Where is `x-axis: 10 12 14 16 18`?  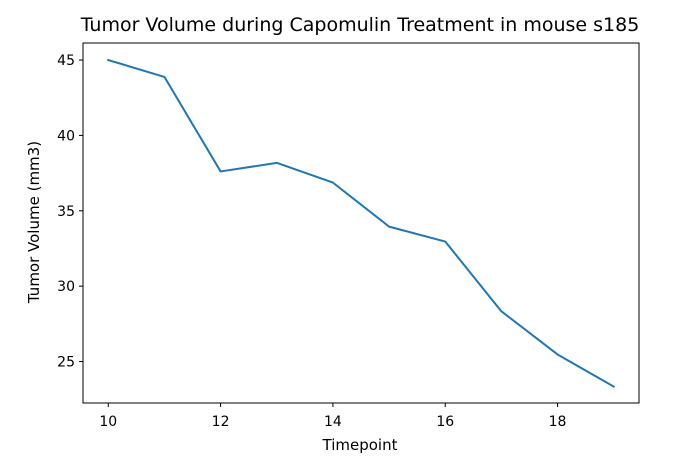
x-axis: 10 12 14 16 18 is located at coordinates (332, 416).